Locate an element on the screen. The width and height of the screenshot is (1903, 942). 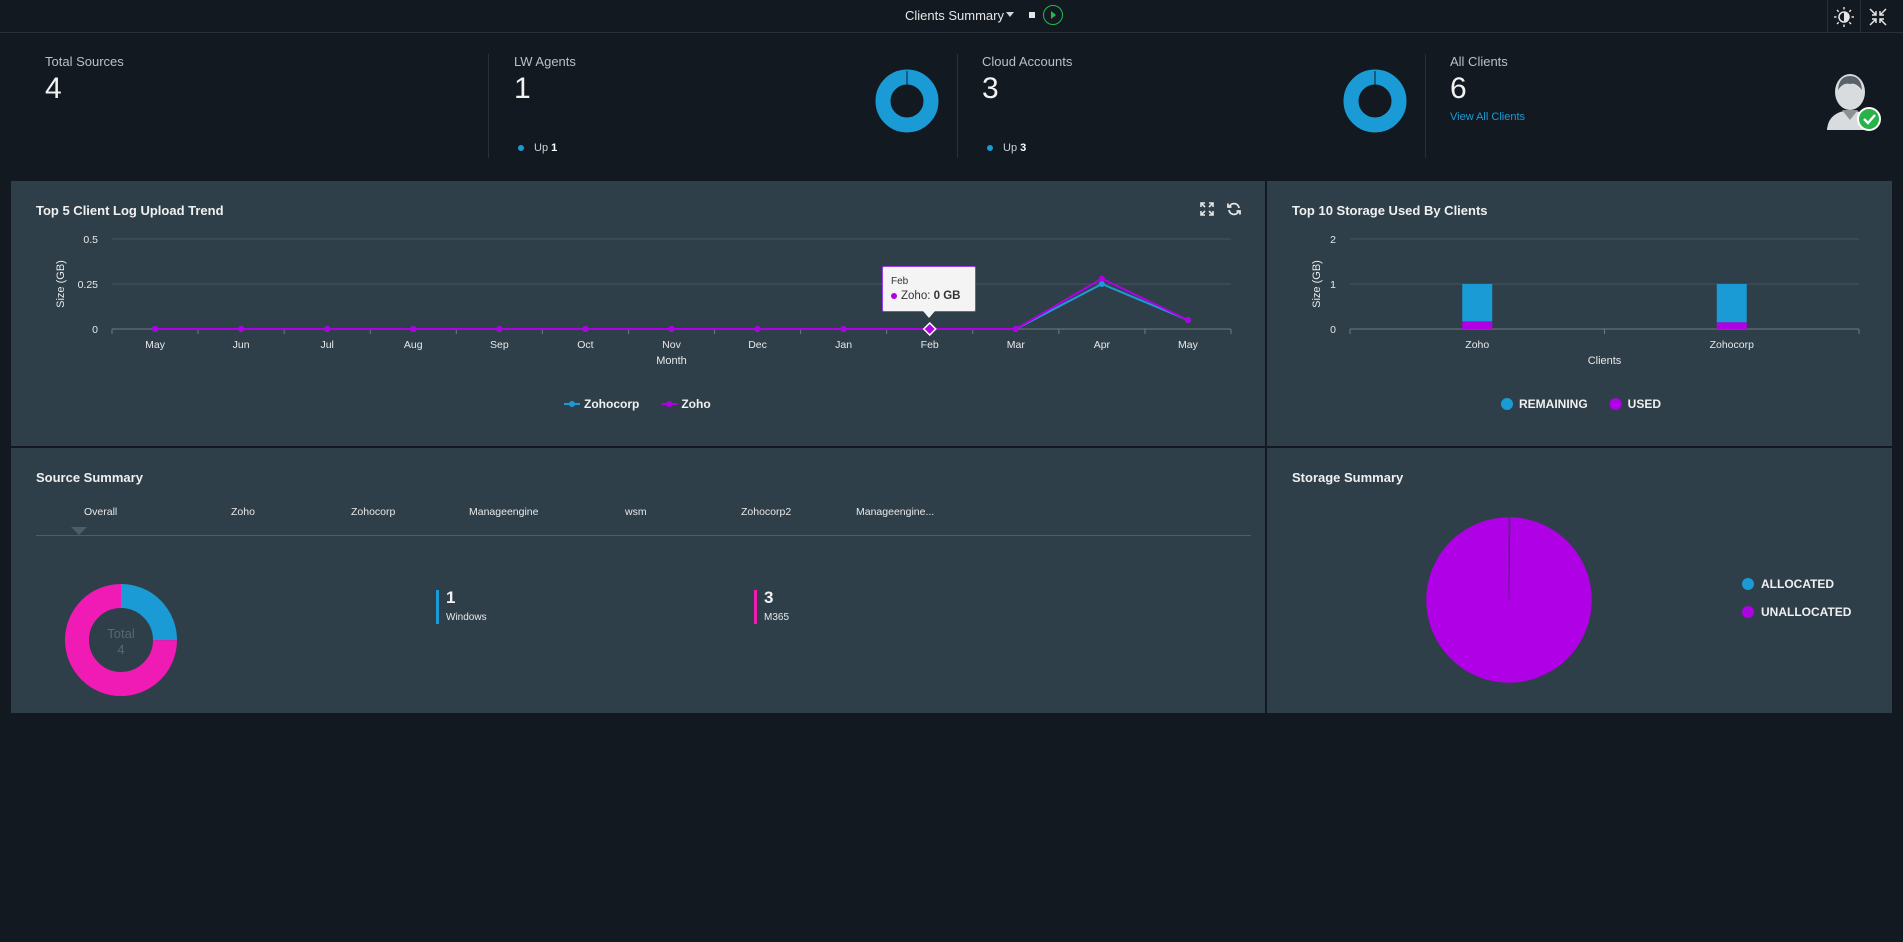
refresh-icon is located at coordinates (1234, 209).